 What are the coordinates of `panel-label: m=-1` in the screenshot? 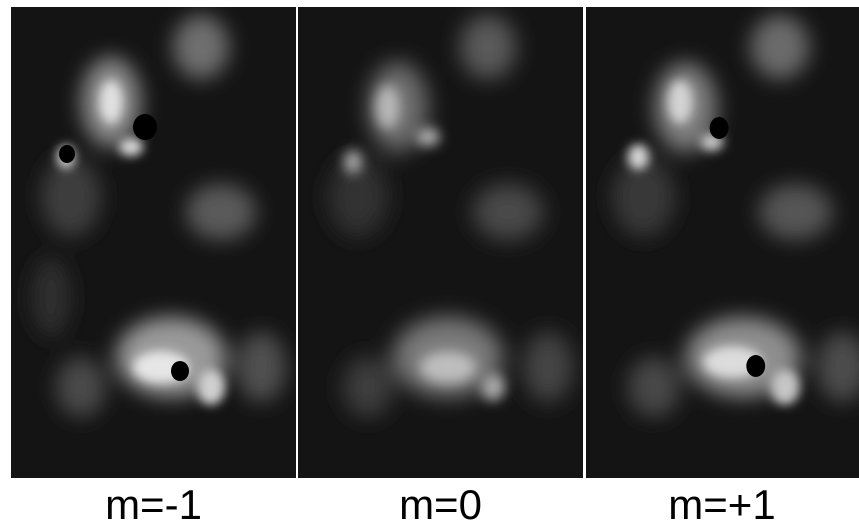 It's located at (153, 504).